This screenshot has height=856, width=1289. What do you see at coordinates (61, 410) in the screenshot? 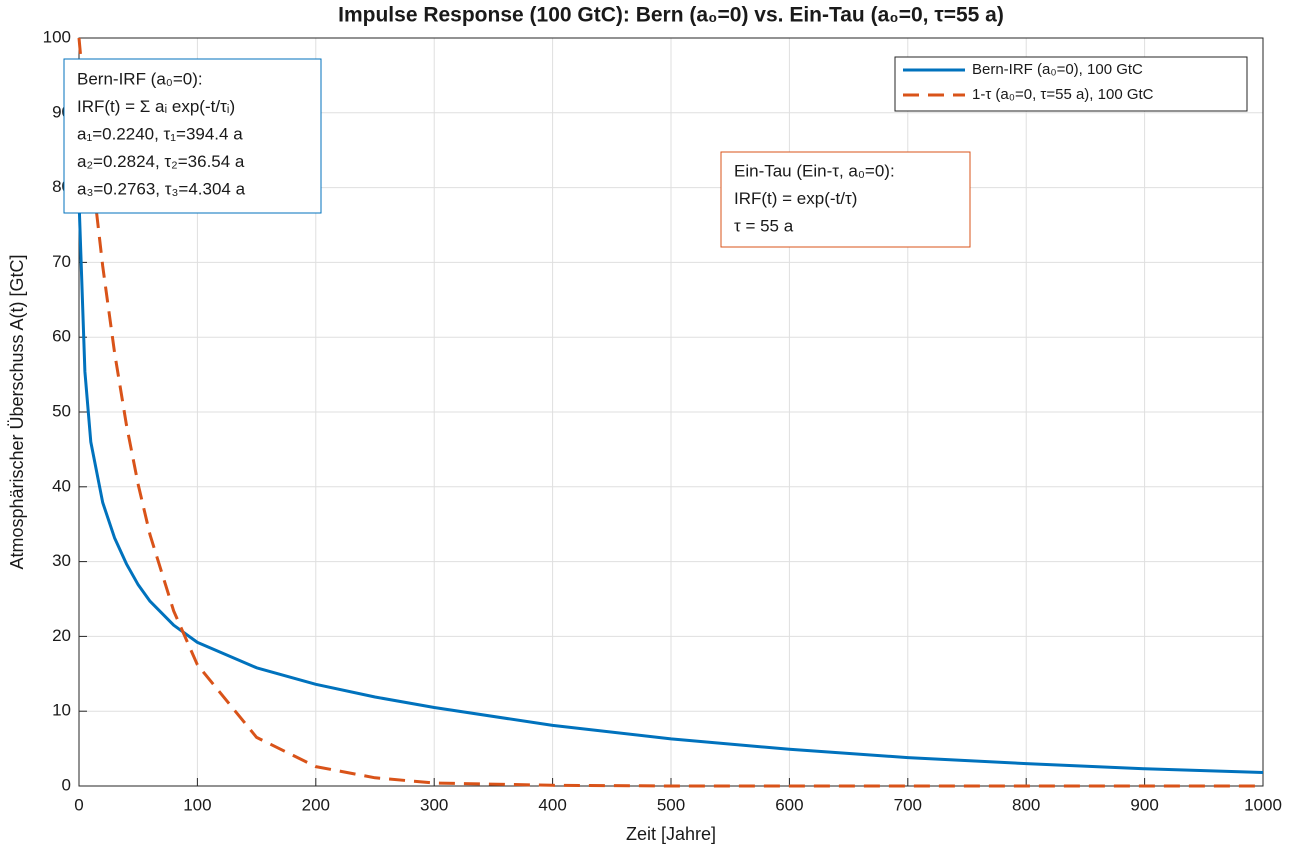
I see `y-tick-label: 50` at bounding box center [61, 410].